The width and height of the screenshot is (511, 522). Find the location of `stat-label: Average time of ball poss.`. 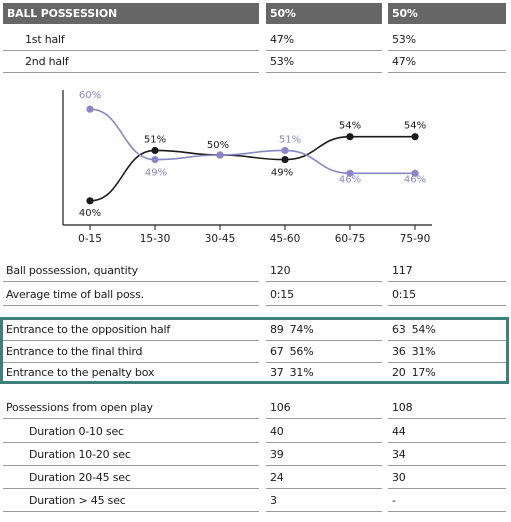

stat-label: Average time of ball poss. is located at coordinates (131, 294).